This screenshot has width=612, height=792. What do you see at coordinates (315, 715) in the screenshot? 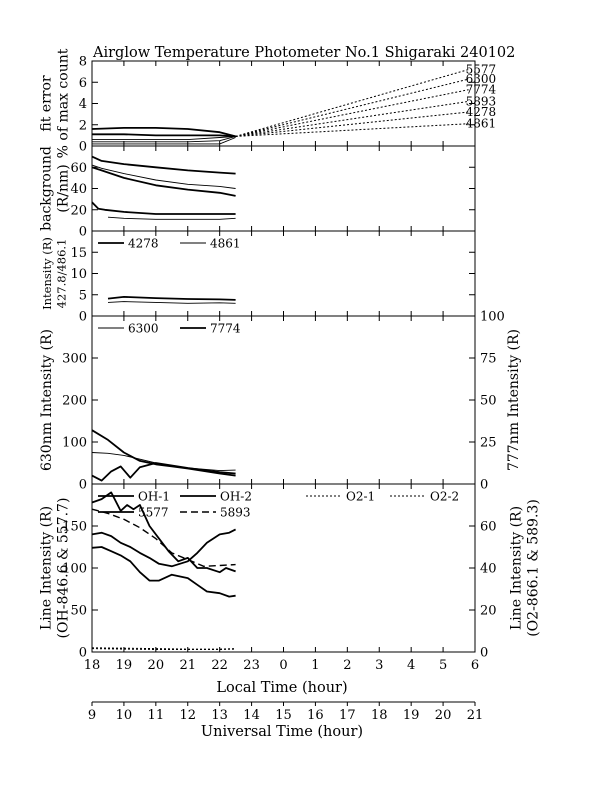
I see `x-tick-label-ut: 16` at bounding box center [315, 715].